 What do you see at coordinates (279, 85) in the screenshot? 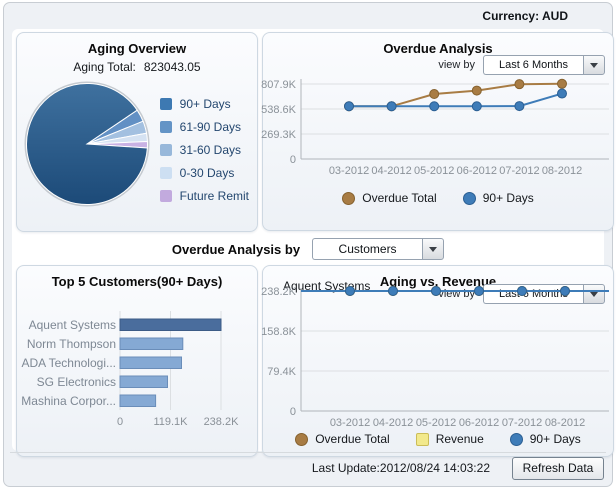
I see `axis-tick-label: 807.9K` at bounding box center [279, 85].